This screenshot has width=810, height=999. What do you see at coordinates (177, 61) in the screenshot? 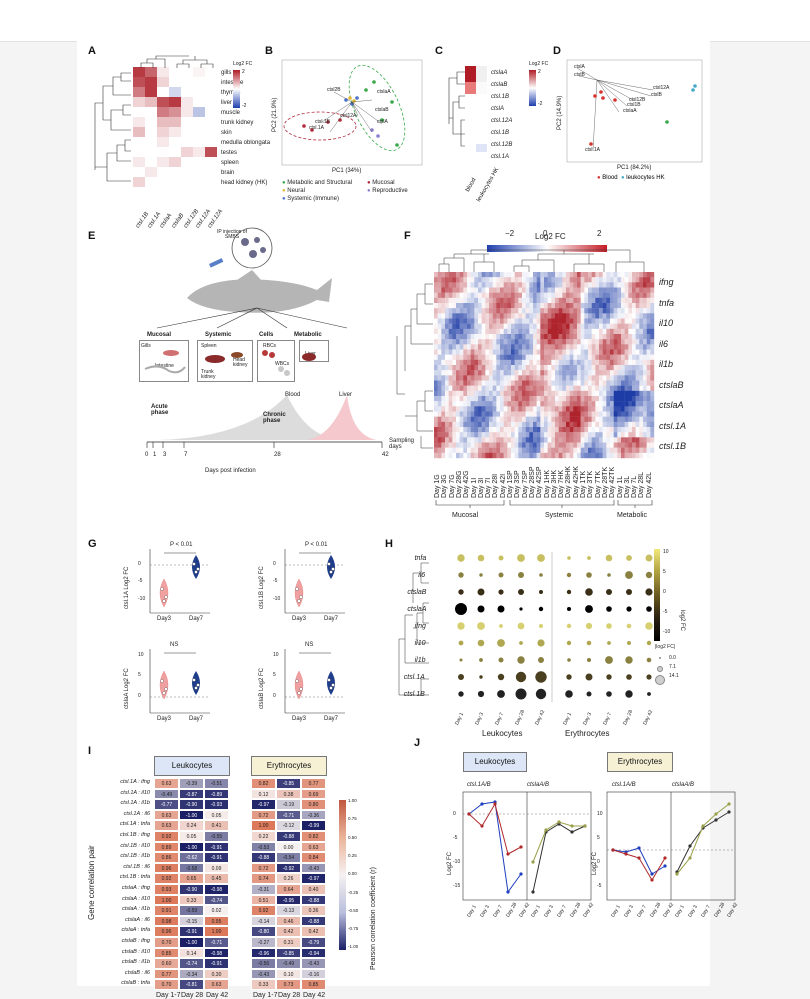
I see `panel-a-col-dendrogram` at bounding box center [177, 61].